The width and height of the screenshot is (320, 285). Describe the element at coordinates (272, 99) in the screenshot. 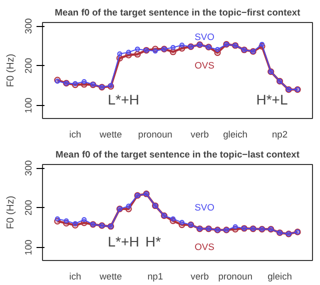

I see `annotation: H*+L` at that location.